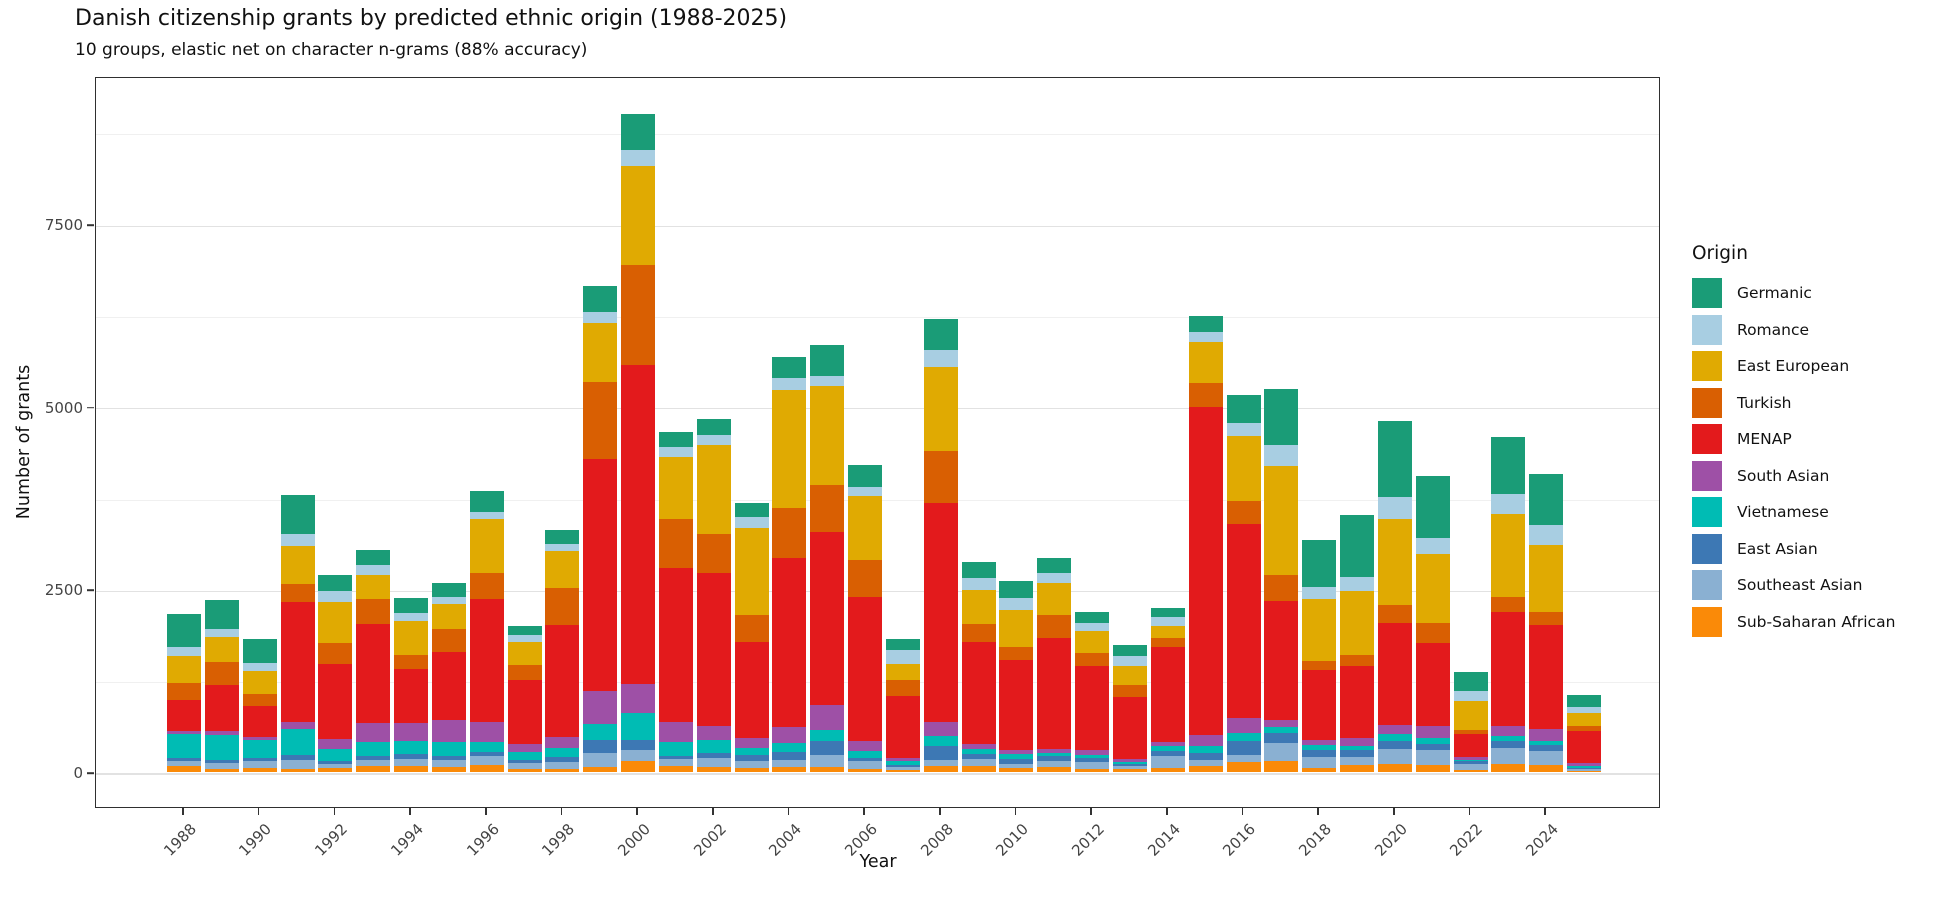 Image resolution: width=1950 pixels, height=900 pixels. I want to click on bar-2011, so click(1054, 665).